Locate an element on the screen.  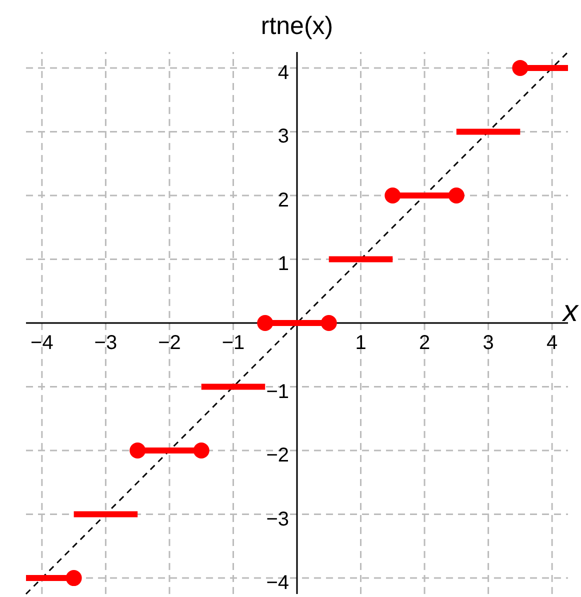
x-axis-title: x is located at coordinates (570, 311).